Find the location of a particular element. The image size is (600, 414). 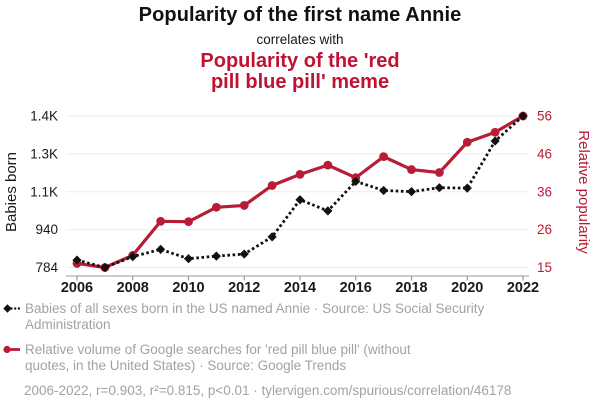

right-axis-tick-label: 26 is located at coordinates (544, 229).